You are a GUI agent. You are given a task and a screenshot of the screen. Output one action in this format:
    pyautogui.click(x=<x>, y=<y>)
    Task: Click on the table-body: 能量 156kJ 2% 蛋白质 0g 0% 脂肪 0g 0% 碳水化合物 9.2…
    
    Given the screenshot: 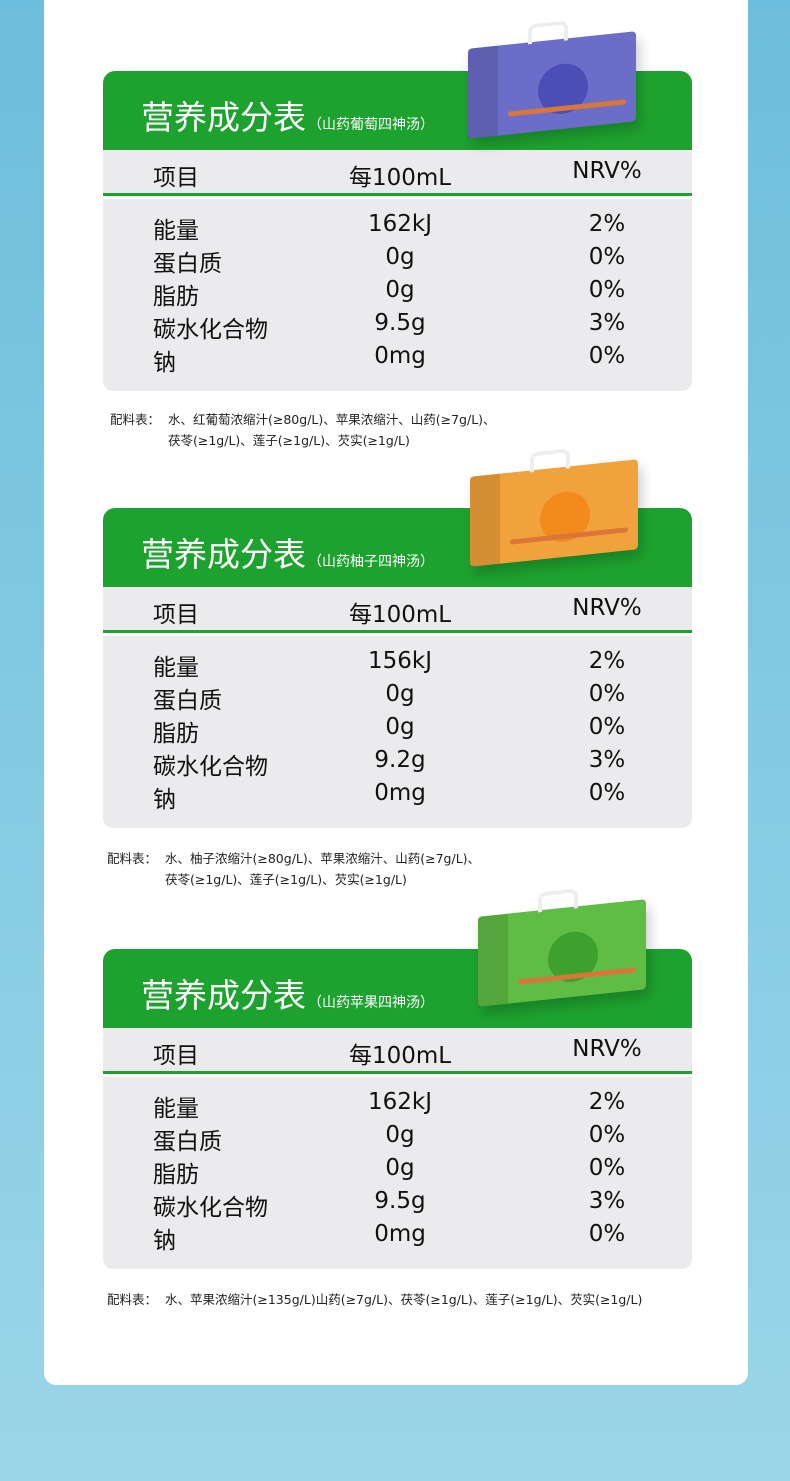 What is the action you would take?
    pyautogui.click(x=397, y=732)
    